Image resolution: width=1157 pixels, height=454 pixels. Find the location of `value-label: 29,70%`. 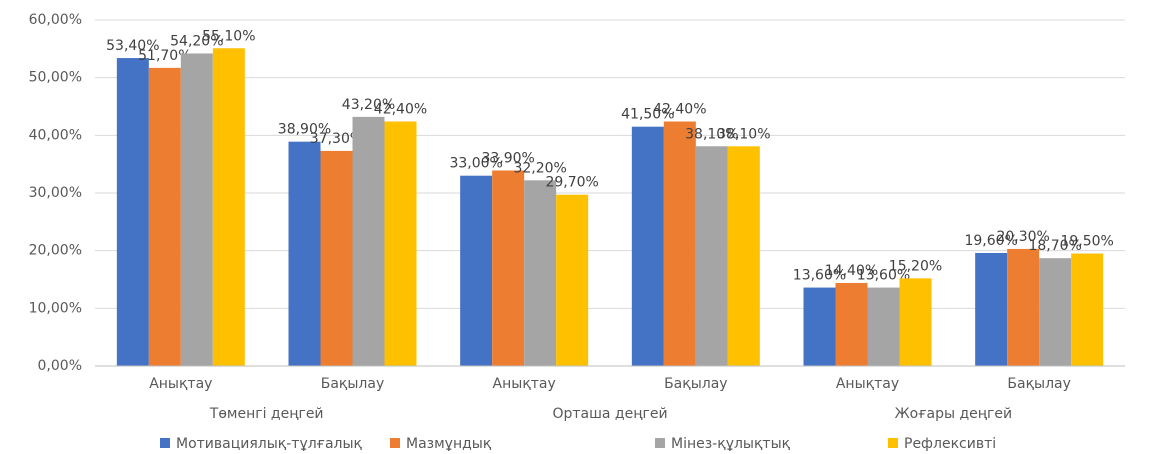

value-label: 29,70% is located at coordinates (571, 183).